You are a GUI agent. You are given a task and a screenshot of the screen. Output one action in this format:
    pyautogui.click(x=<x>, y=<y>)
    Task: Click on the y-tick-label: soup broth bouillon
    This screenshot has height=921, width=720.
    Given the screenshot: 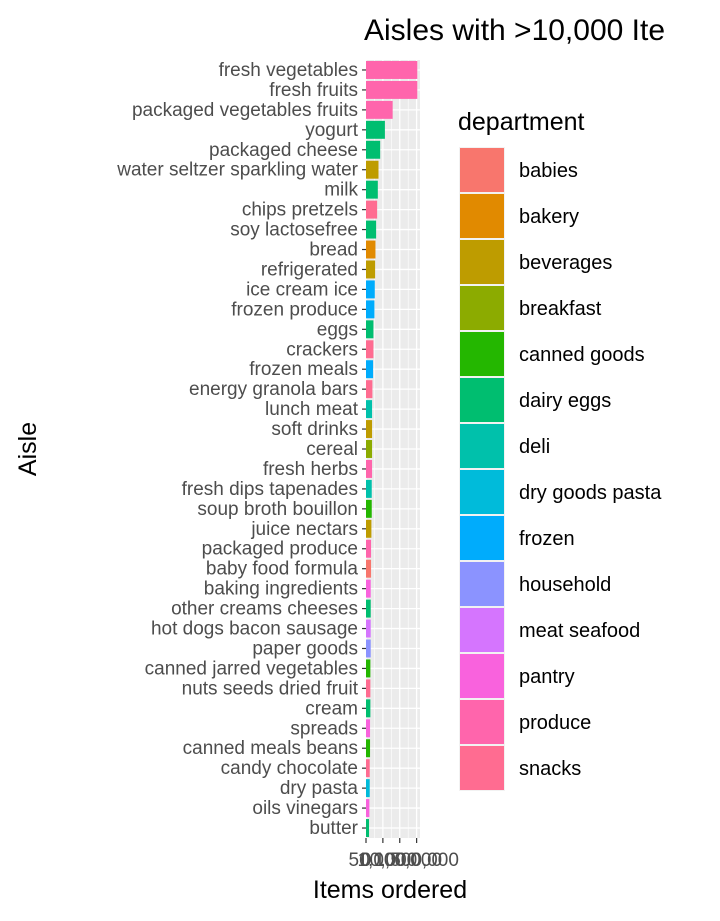 What is the action you would take?
    pyautogui.click(x=277, y=509)
    